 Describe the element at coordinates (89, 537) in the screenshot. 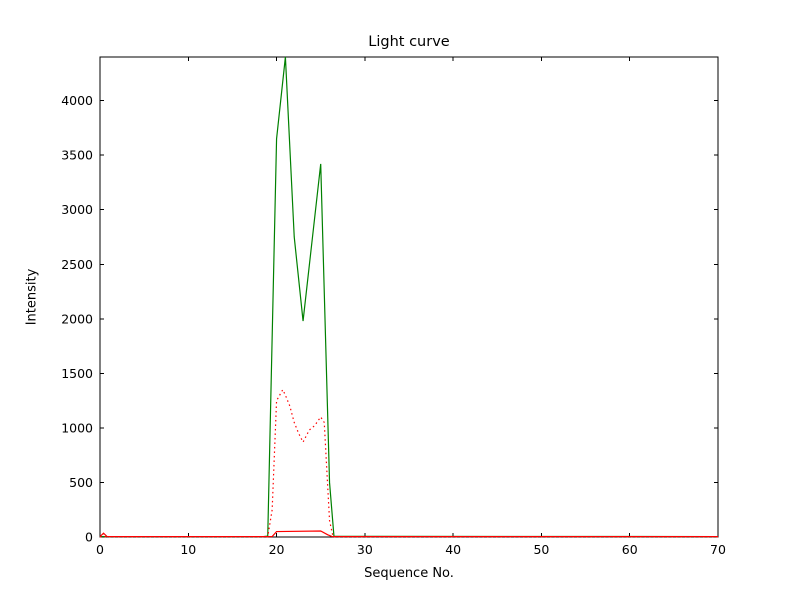

I see `y-tick-label: 0` at that location.